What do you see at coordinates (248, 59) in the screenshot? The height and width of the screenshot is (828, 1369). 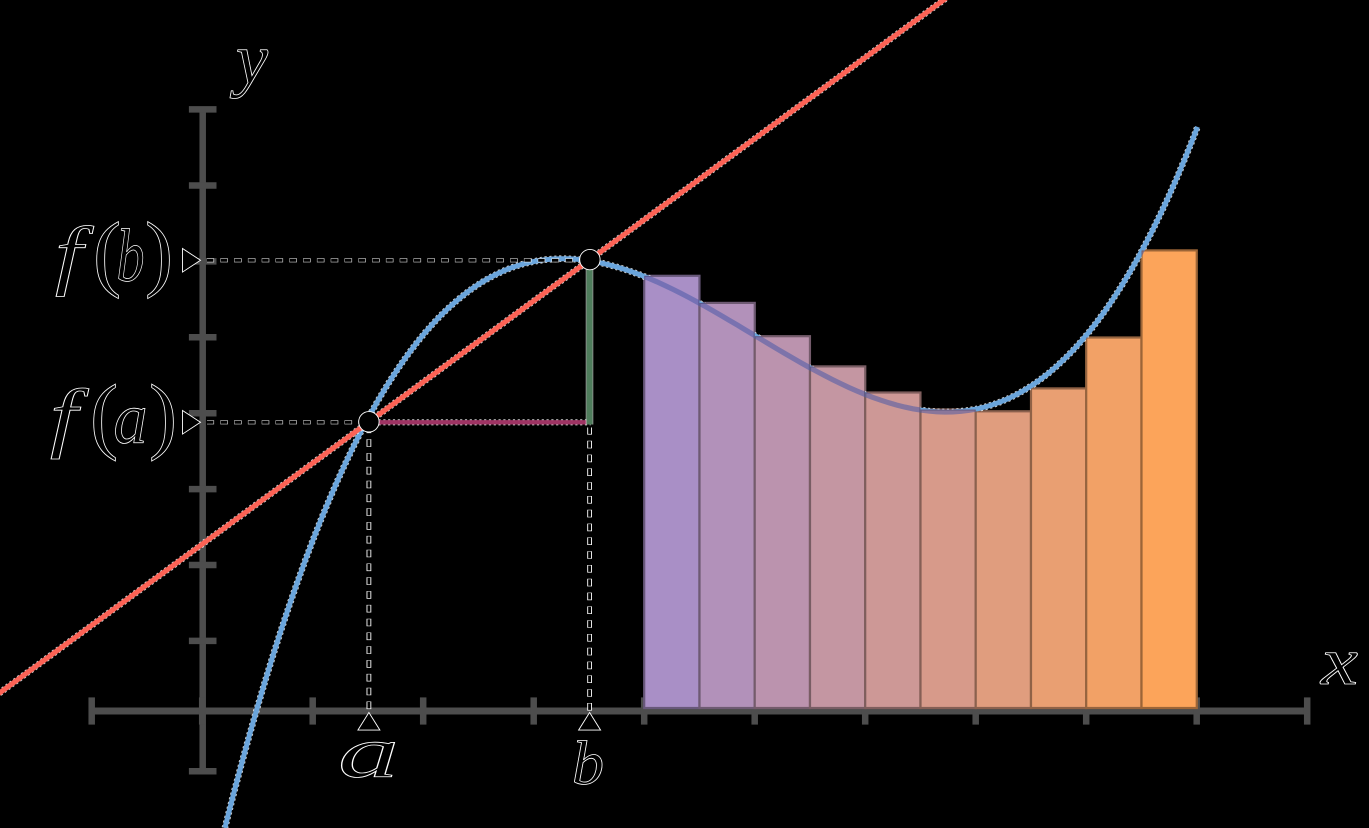 I see `svg-text: y` at bounding box center [248, 59].